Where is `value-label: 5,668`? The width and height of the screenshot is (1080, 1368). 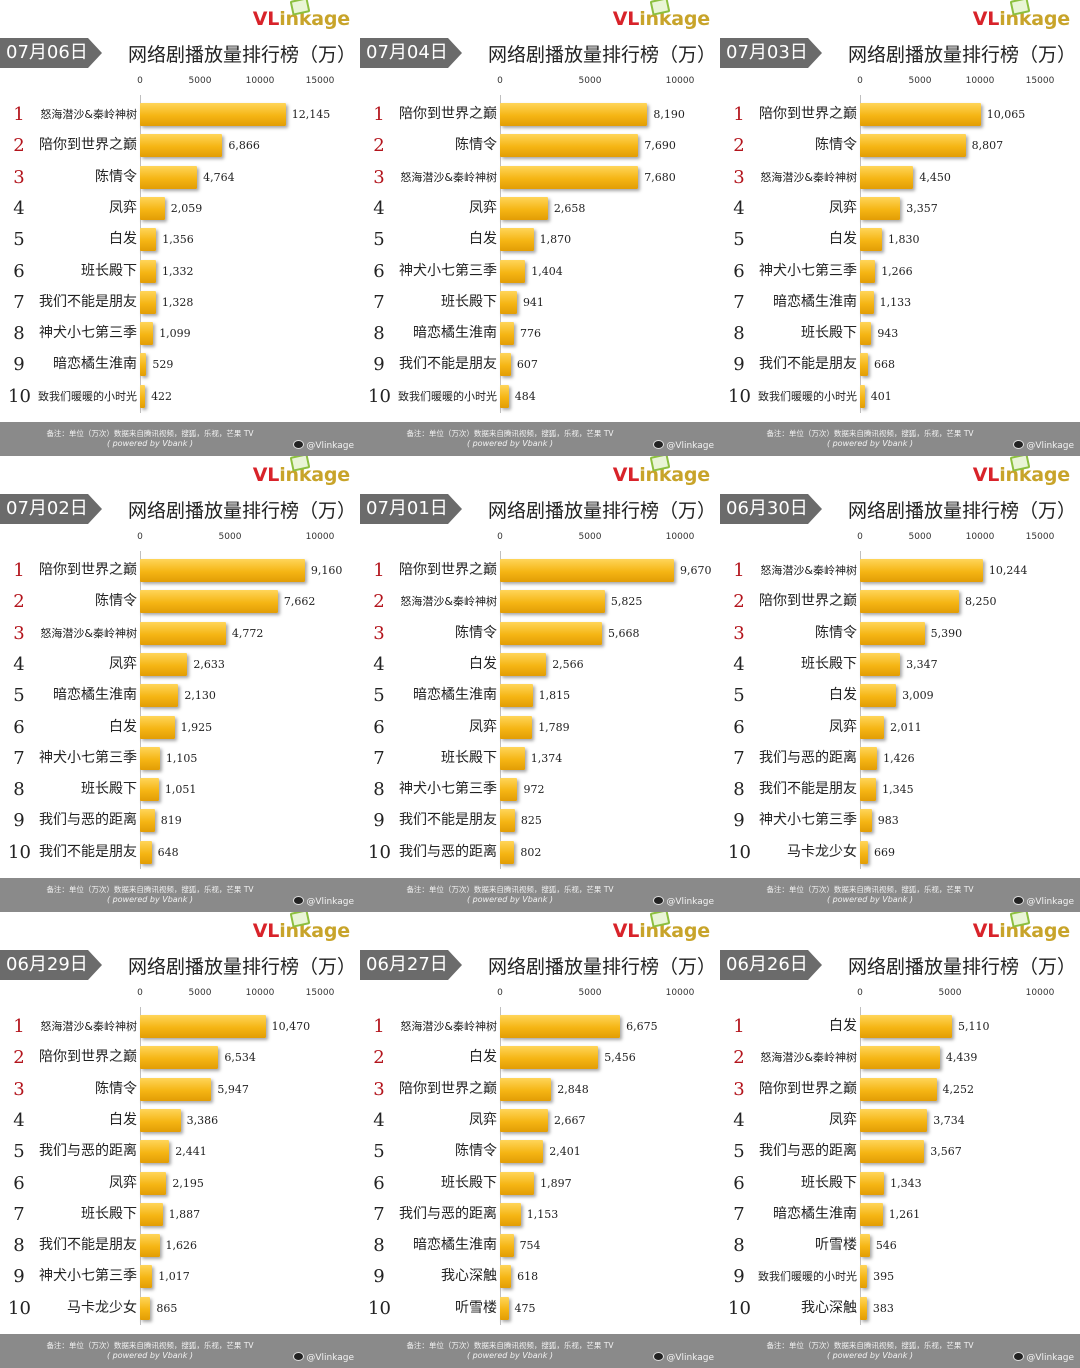
value-label: 5,668 is located at coordinates (624, 633).